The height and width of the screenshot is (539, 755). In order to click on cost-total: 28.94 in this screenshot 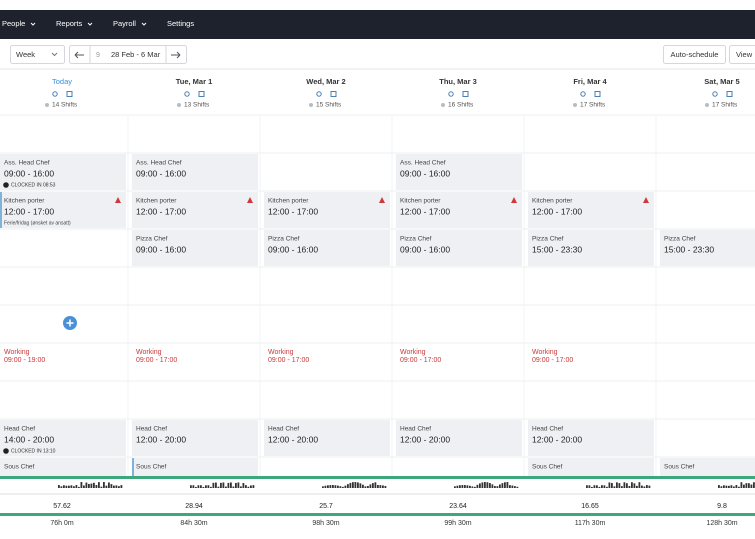, I will do `click(194, 506)`.